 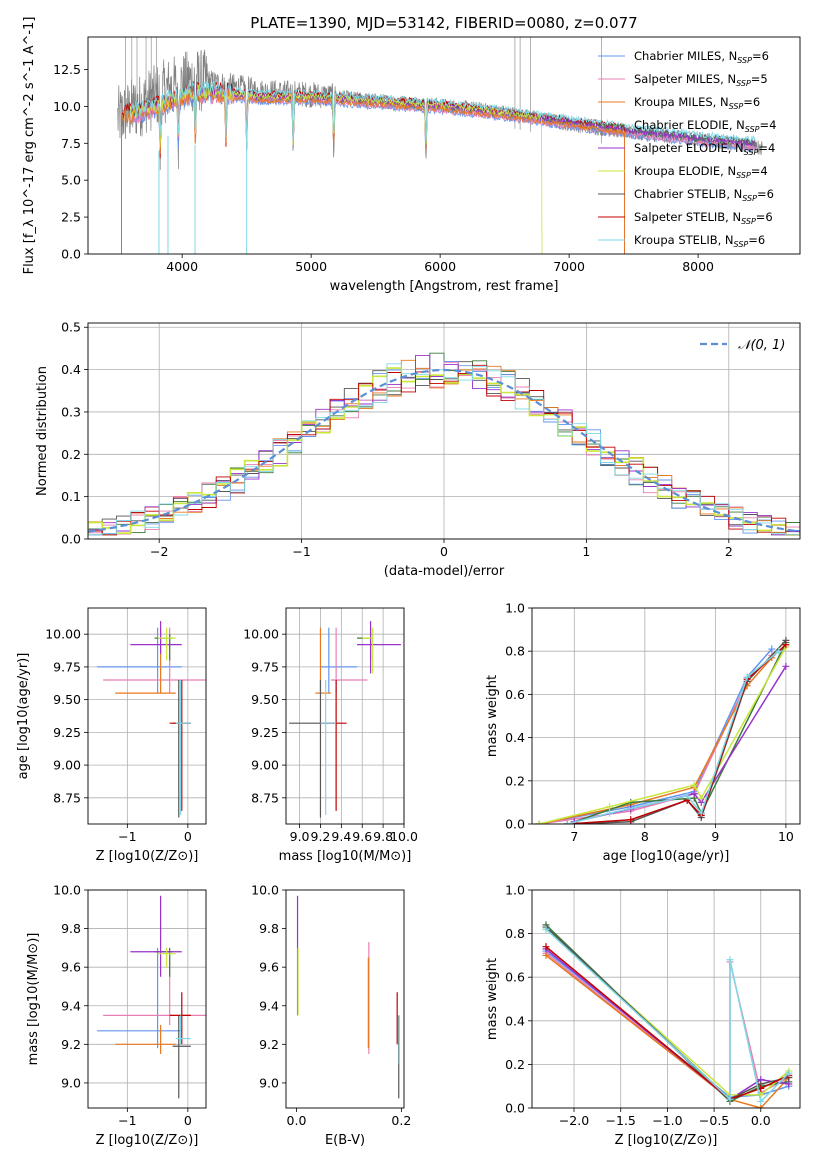 I want to click on legend-model-name: Chabrier STELIB, so click(x=680, y=194).